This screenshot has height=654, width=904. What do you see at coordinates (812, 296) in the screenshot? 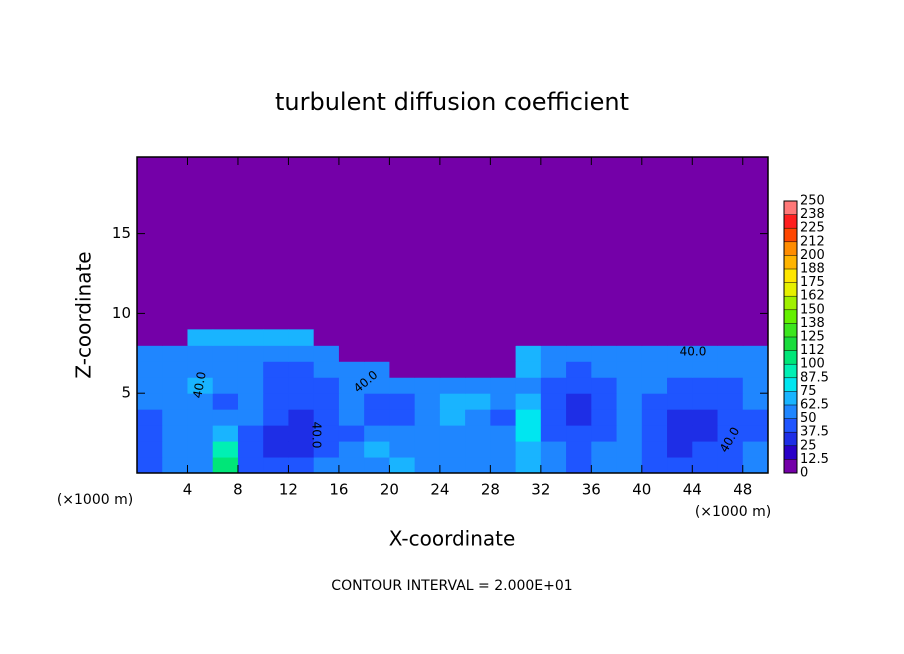
I see `colorbar-label: 162` at bounding box center [812, 296].